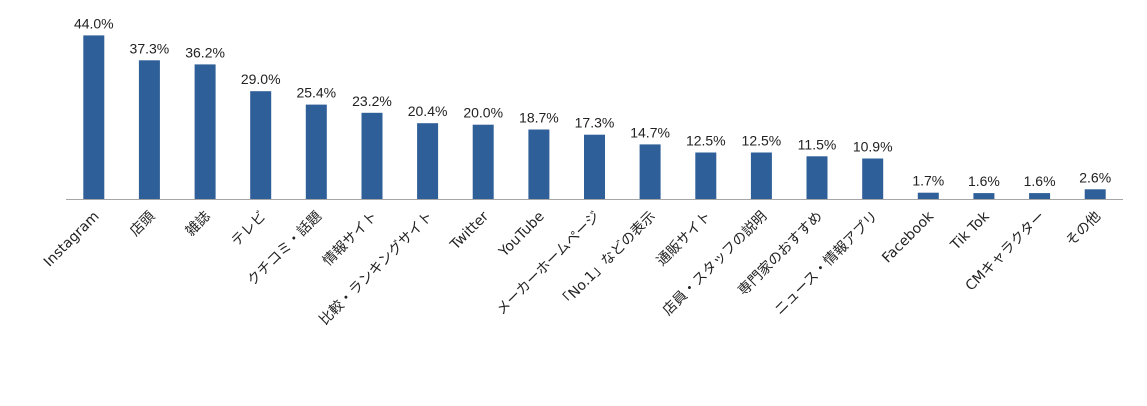  I want to click on category-label: 情報サイト, so click(350, 239).